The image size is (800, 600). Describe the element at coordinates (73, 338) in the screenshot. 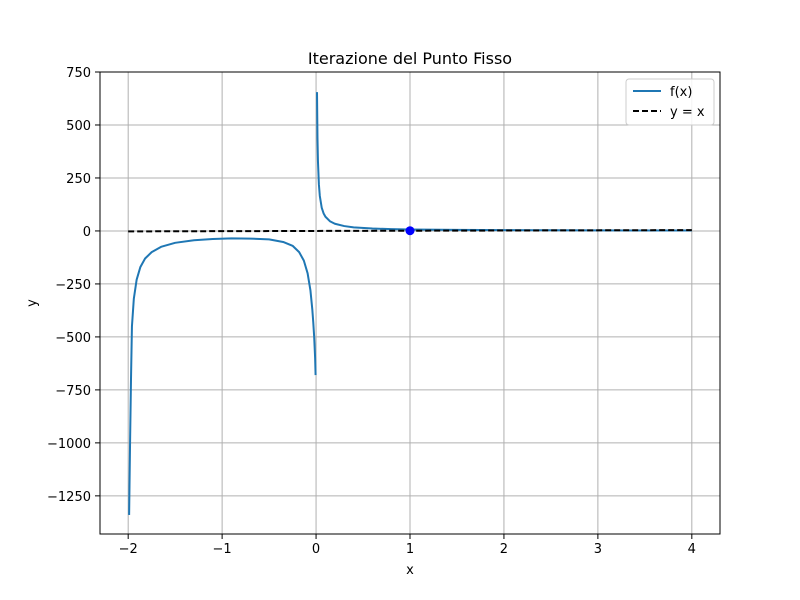

I see `y-tick-label: −500` at that location.